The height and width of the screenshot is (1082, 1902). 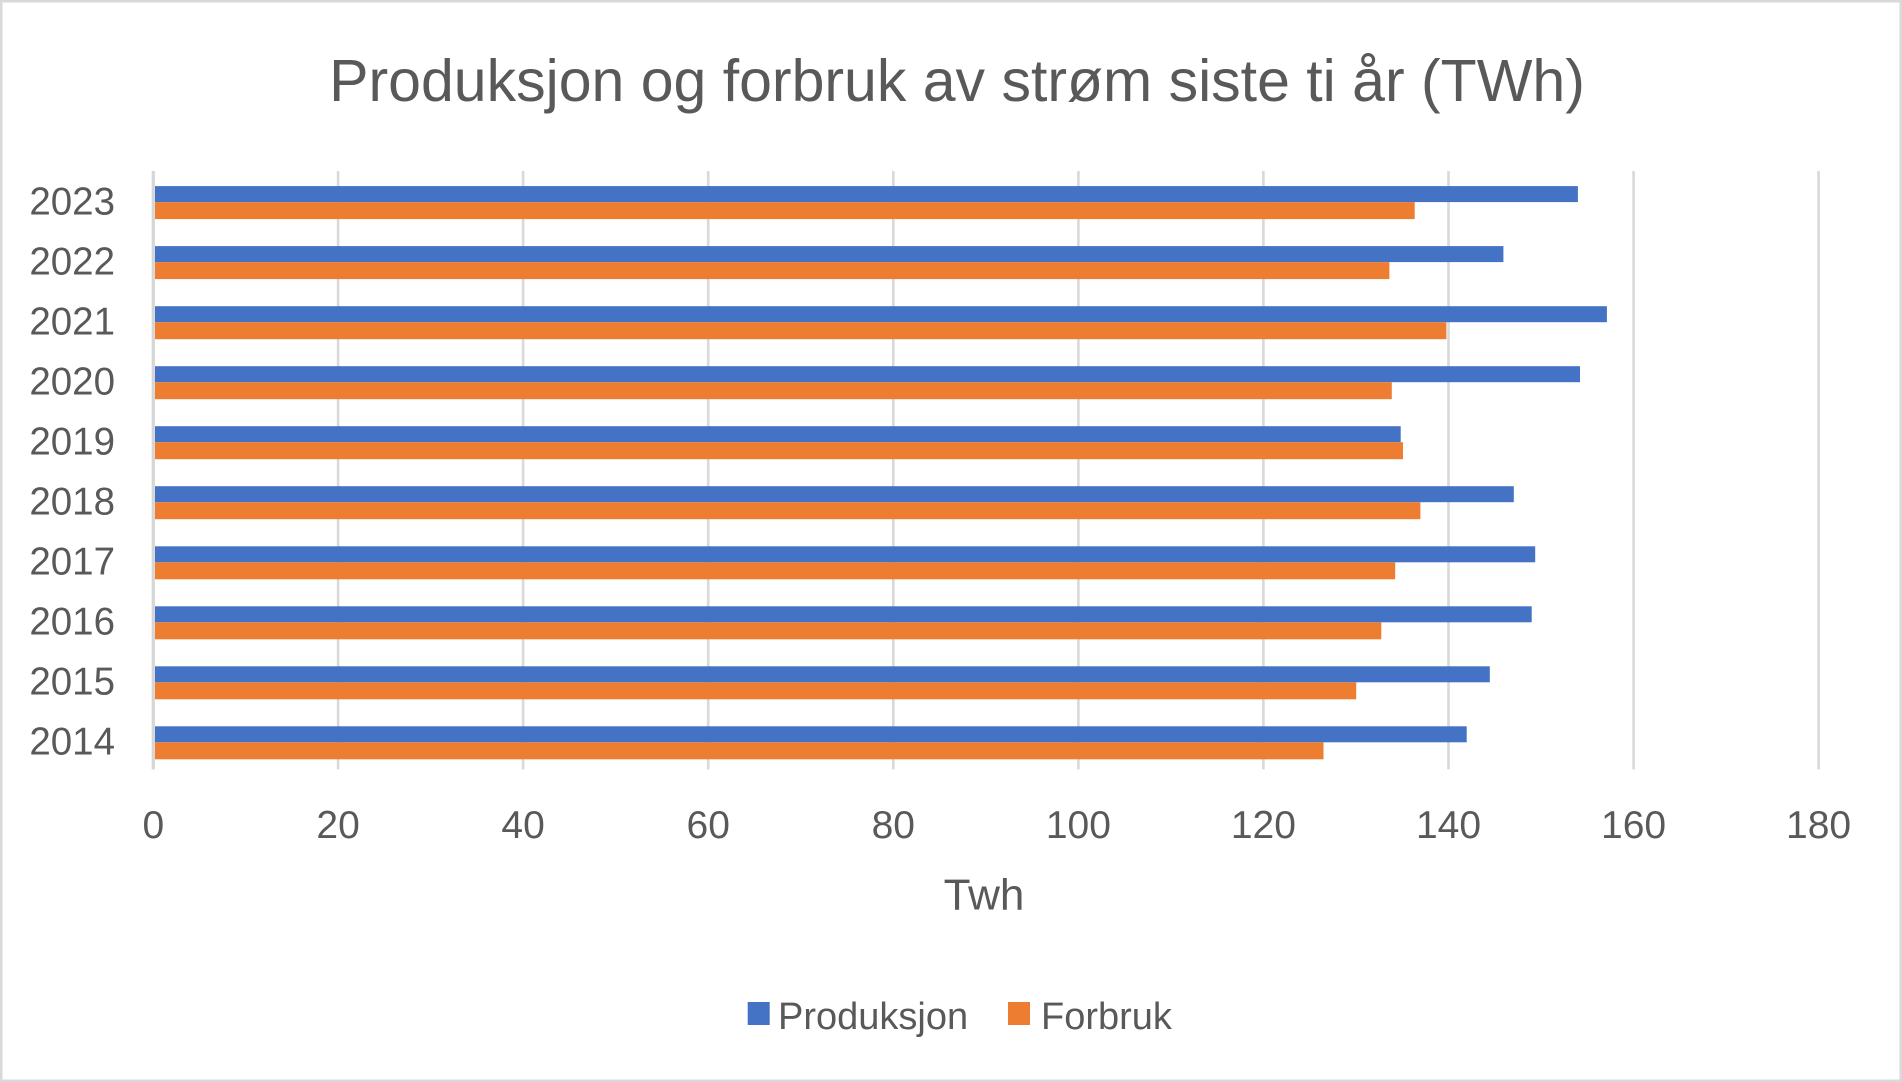 What do you see at coordinates (337, 825) in the screenshot?
I see `svg-text: 20` at bounding box center [337, 825].